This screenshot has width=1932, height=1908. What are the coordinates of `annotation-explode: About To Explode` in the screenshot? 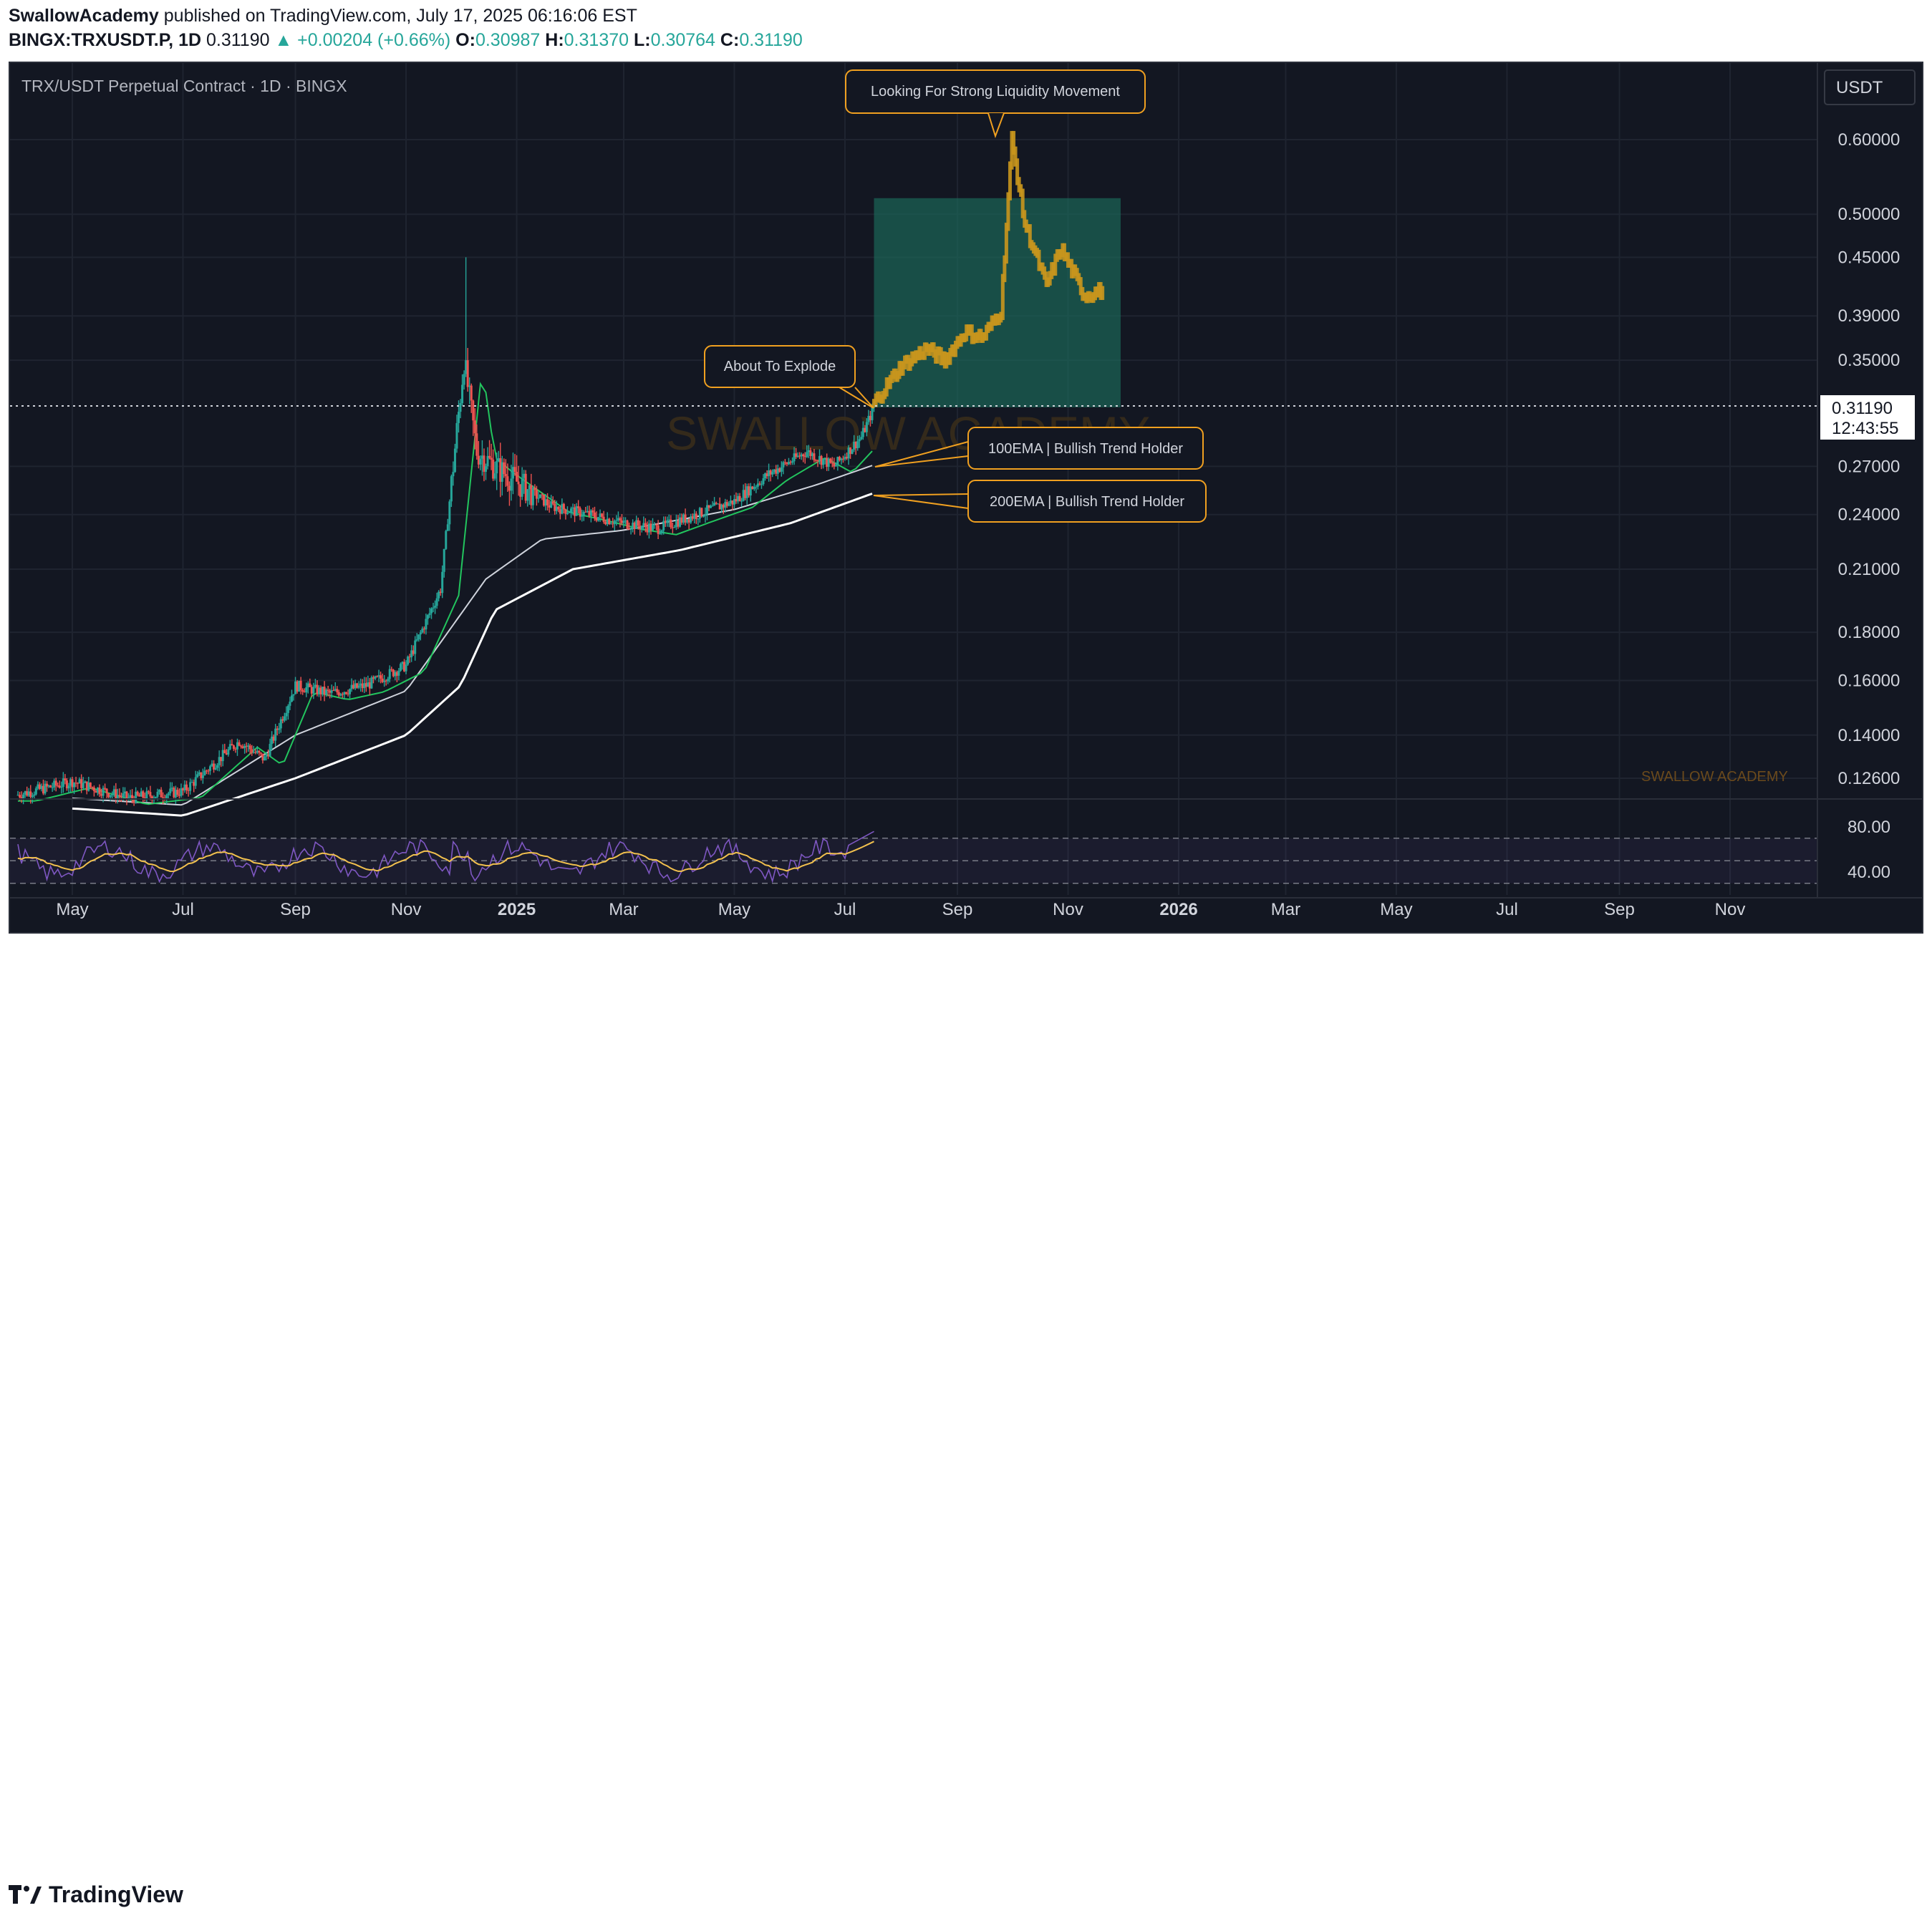 It's located at (789, 377).